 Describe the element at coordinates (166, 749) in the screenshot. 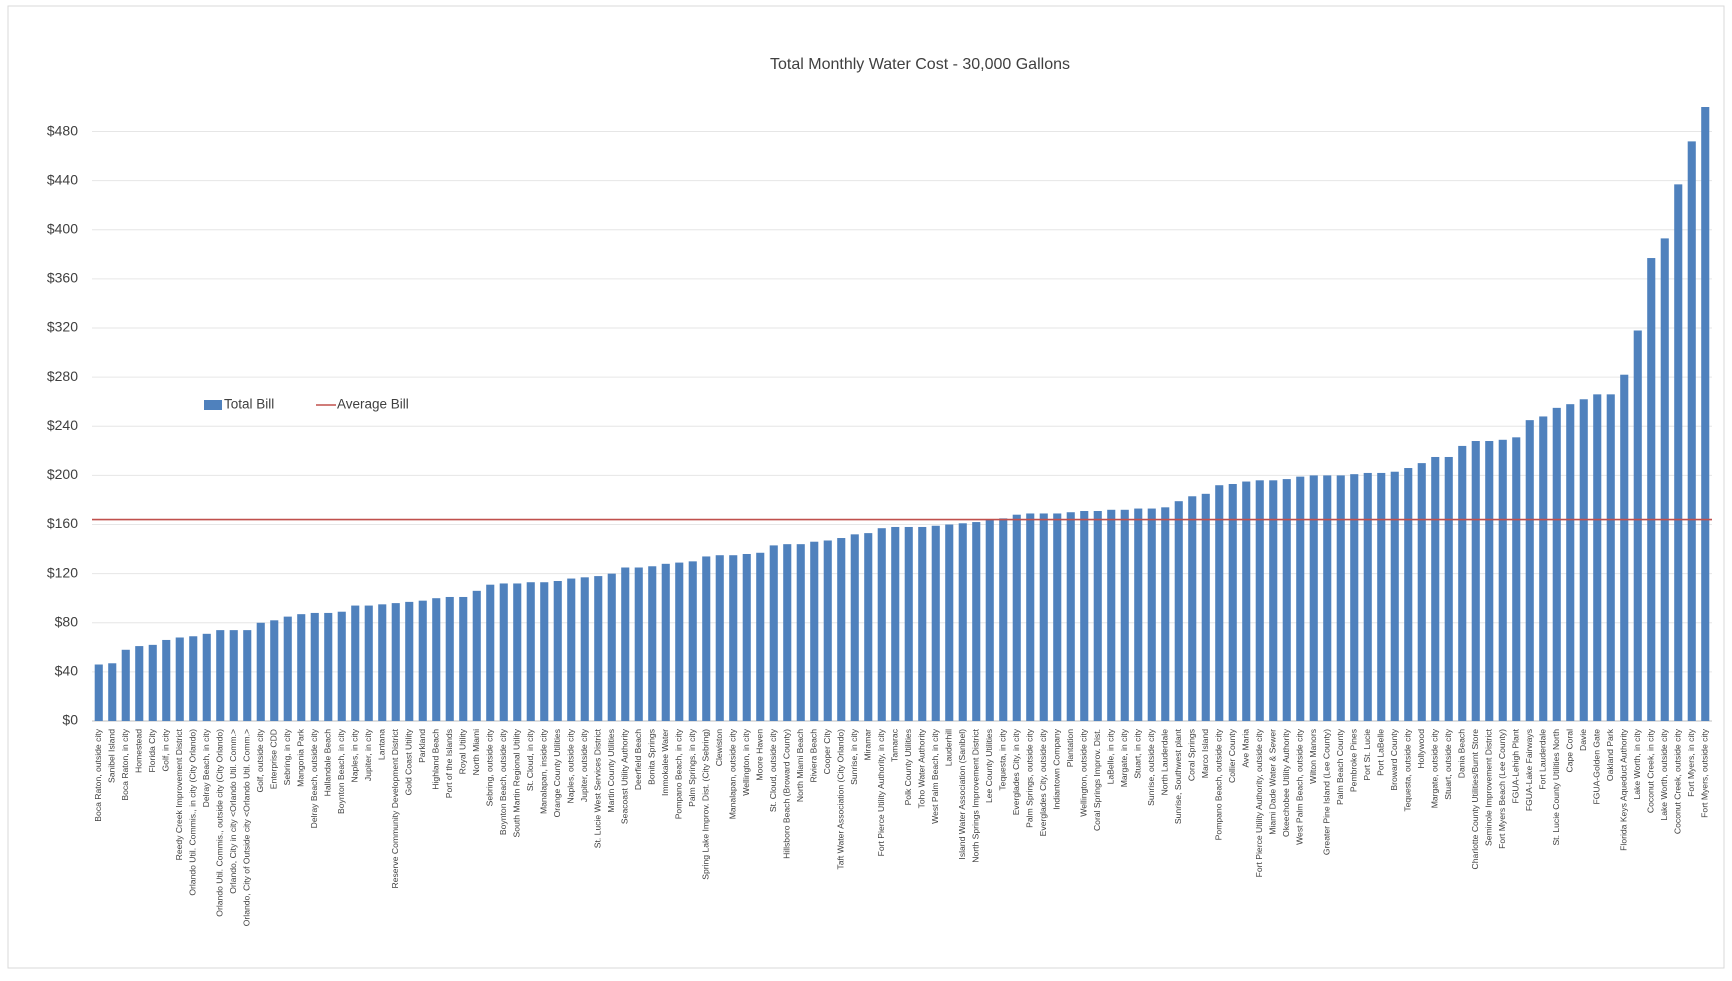

I see `x-tick-label: Golf, in city` at that location.